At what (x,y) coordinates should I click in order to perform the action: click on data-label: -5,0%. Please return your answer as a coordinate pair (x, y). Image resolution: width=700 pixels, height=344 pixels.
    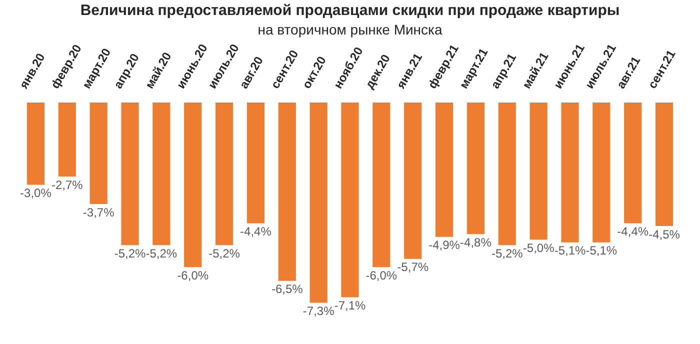
    Looking at the image, I should click on (538, 247).